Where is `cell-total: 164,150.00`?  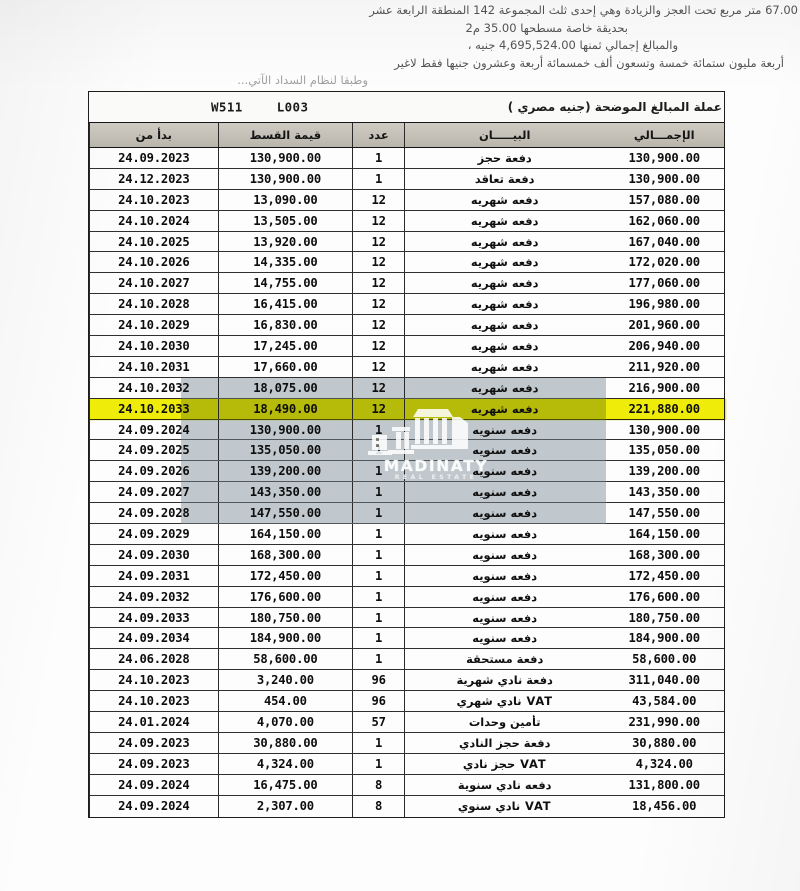
cell-total: 164,150.00 is located at coordinates (664, 534).